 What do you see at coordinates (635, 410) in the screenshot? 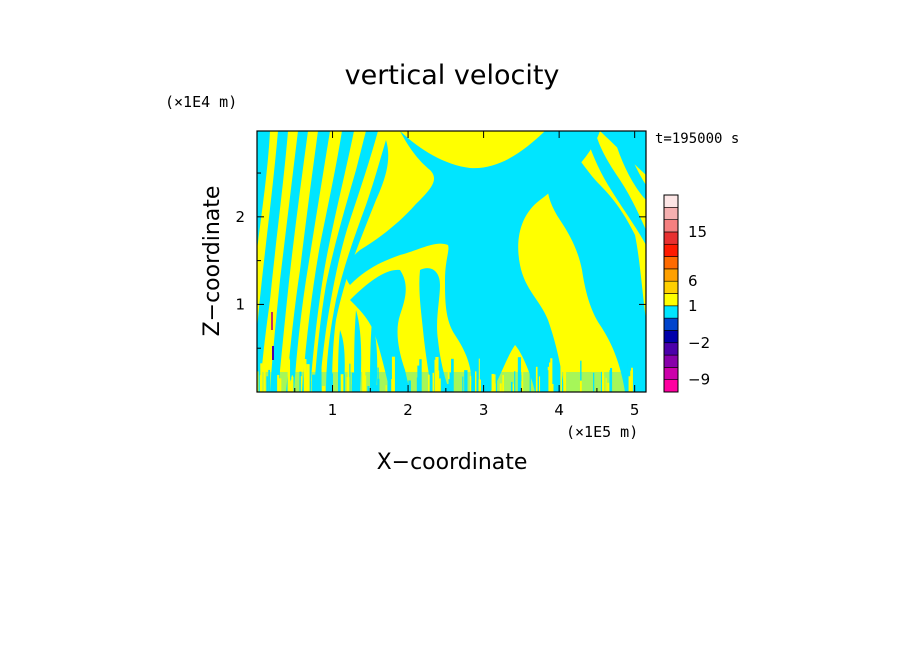
I see `x-tick-label: 5` at bounding box center [635, 410].